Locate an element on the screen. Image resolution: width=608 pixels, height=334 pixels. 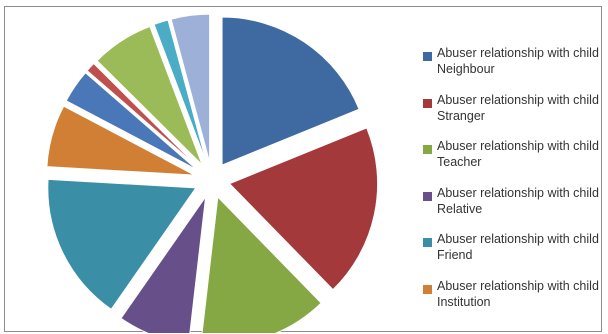
legend-label: Abuser relationship with child Friend is located at coordinates (518, 247).